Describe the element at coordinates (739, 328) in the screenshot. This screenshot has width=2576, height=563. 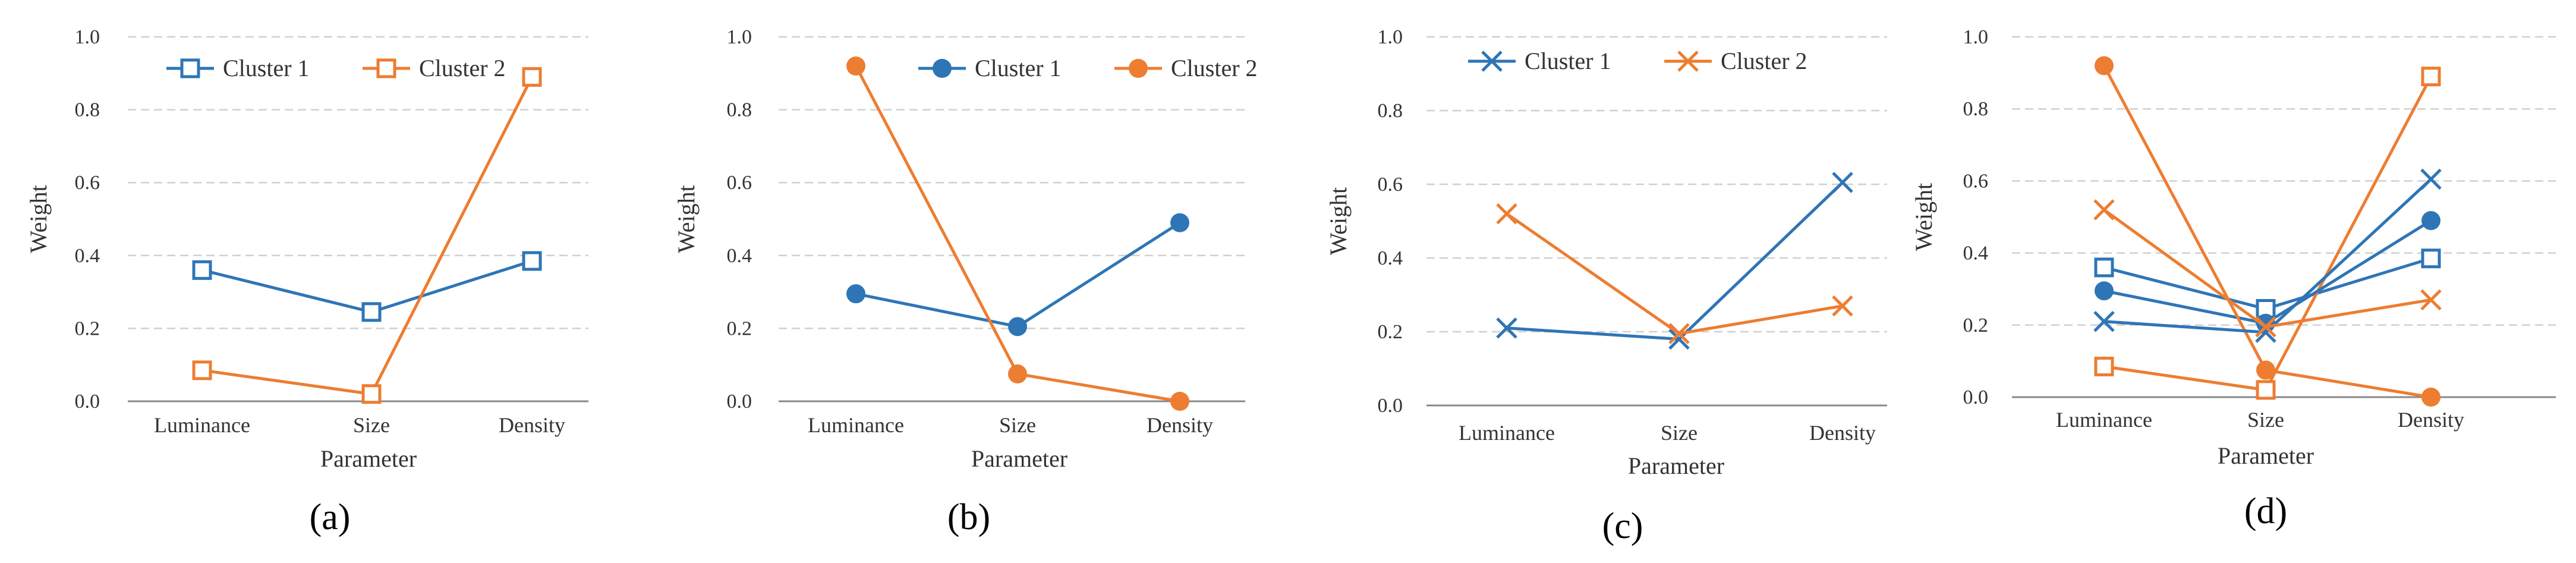
I see `y-tick-label: 0.2` at that location.